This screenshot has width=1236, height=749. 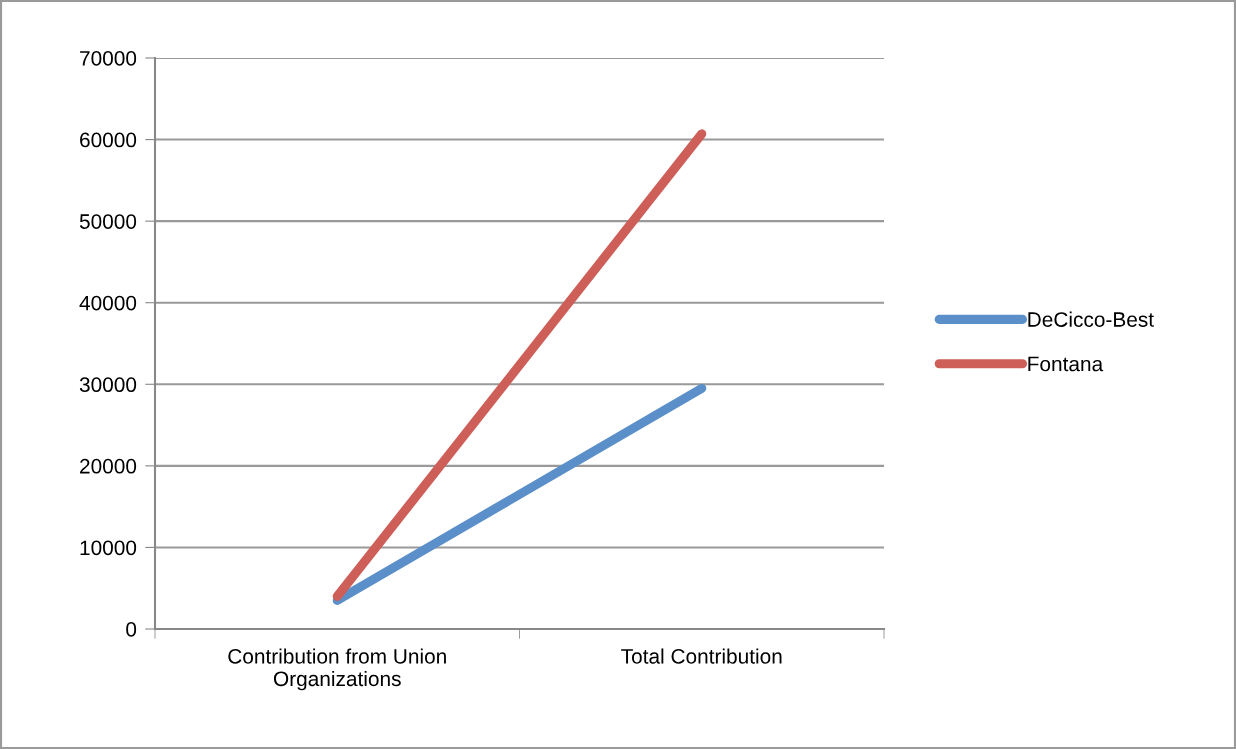 What do you see at coordinates (701, 656) in the screenshot?
I see `x-tick-label: Total Contribution` at bounding box center [701, 656].